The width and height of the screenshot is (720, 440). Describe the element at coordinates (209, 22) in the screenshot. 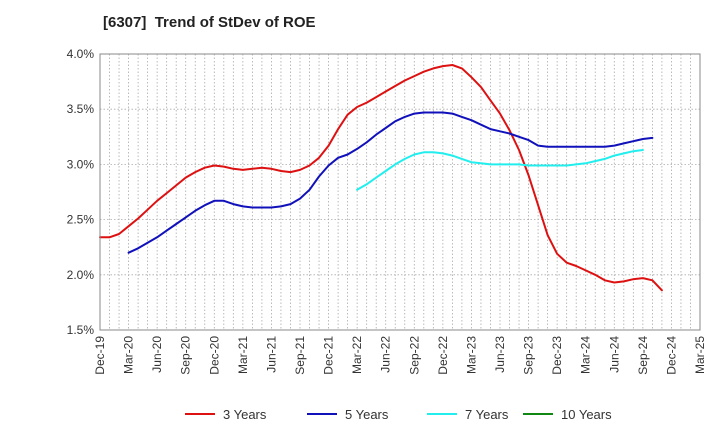

I see `chart-title: [6307] Trend of StDev of ROE` at that location.